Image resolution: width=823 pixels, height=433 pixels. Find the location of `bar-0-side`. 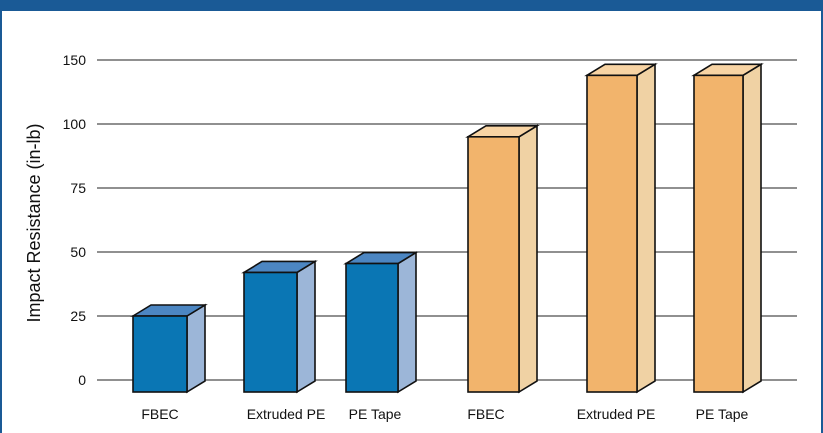

bar-0-side is located at coordinates (196, 348).